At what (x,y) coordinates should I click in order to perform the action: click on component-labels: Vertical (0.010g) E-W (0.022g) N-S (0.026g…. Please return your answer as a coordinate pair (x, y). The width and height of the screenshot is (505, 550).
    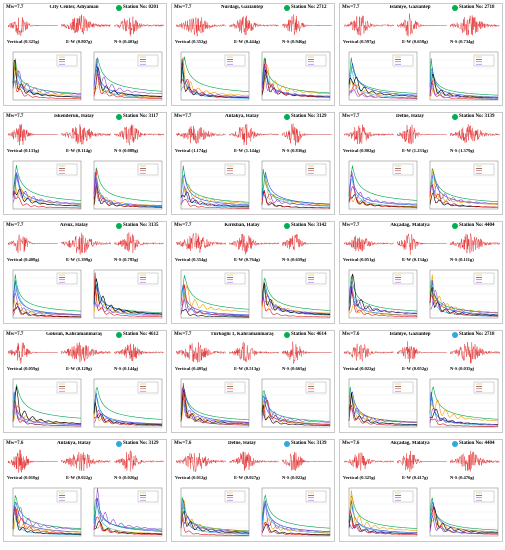
    Looking at the image, I should click on (85, 478).